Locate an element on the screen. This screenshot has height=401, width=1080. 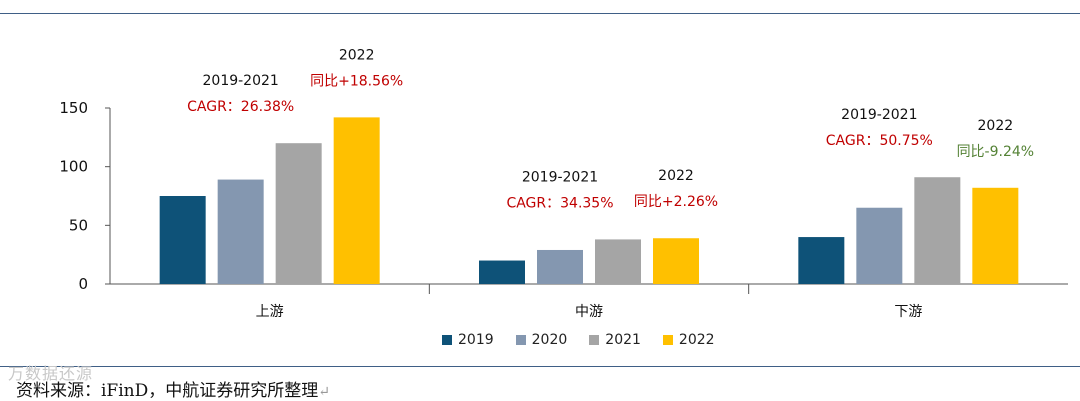
x-category-label: 下游 is located at coordinates (908, 312).